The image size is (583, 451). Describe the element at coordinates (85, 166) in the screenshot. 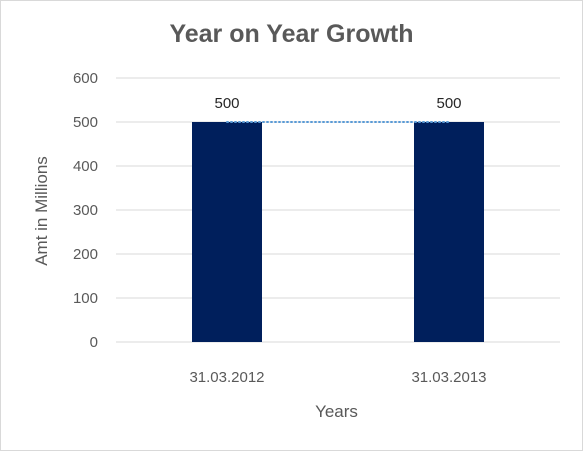

I see `y-tick-label: 400` at that location.